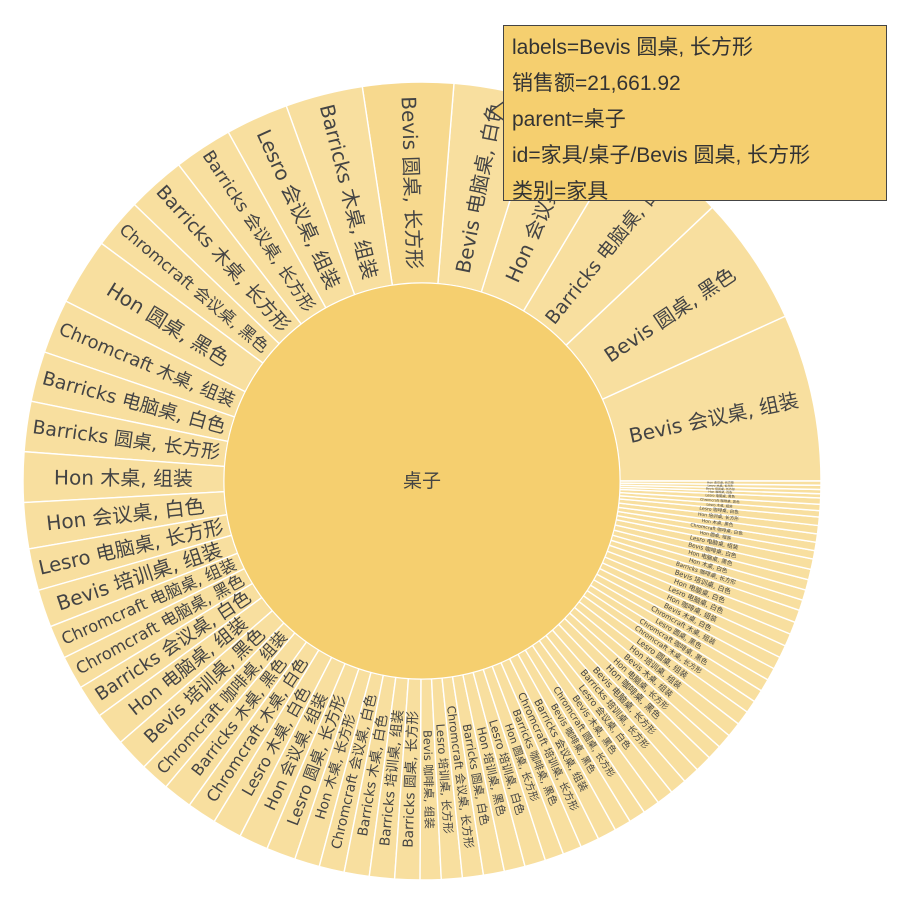 The width and height of the screenshot is (906, 906). I want to click on leaf-label: Chromcraft 咖啡桌, 黑色, so click(720, 501).